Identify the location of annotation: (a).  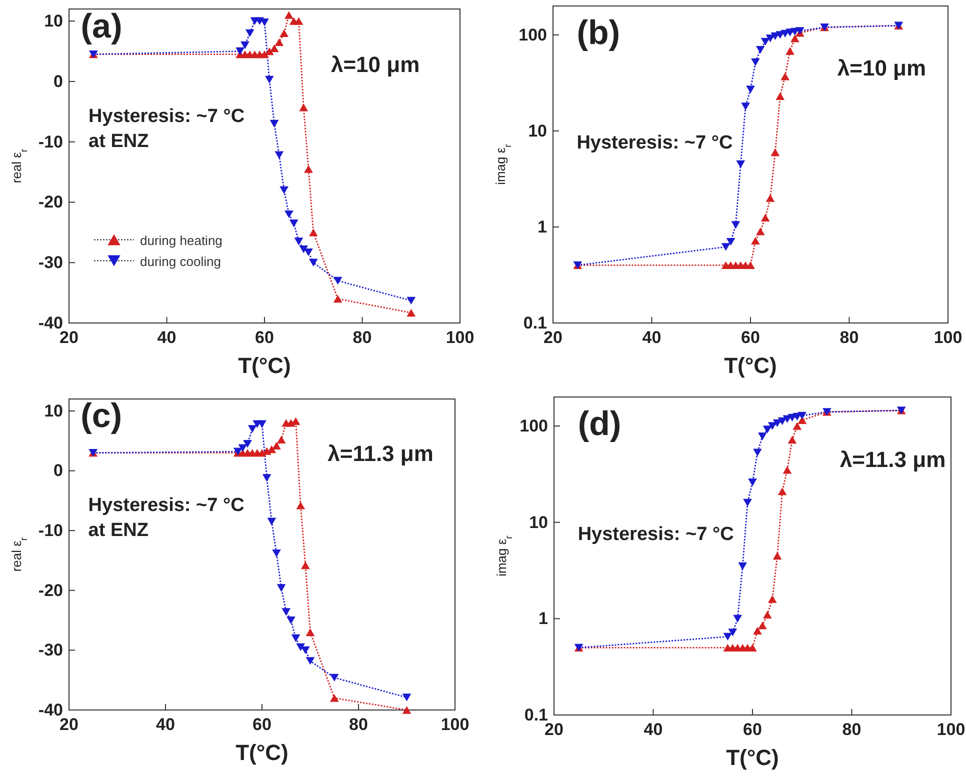
(101, 26).